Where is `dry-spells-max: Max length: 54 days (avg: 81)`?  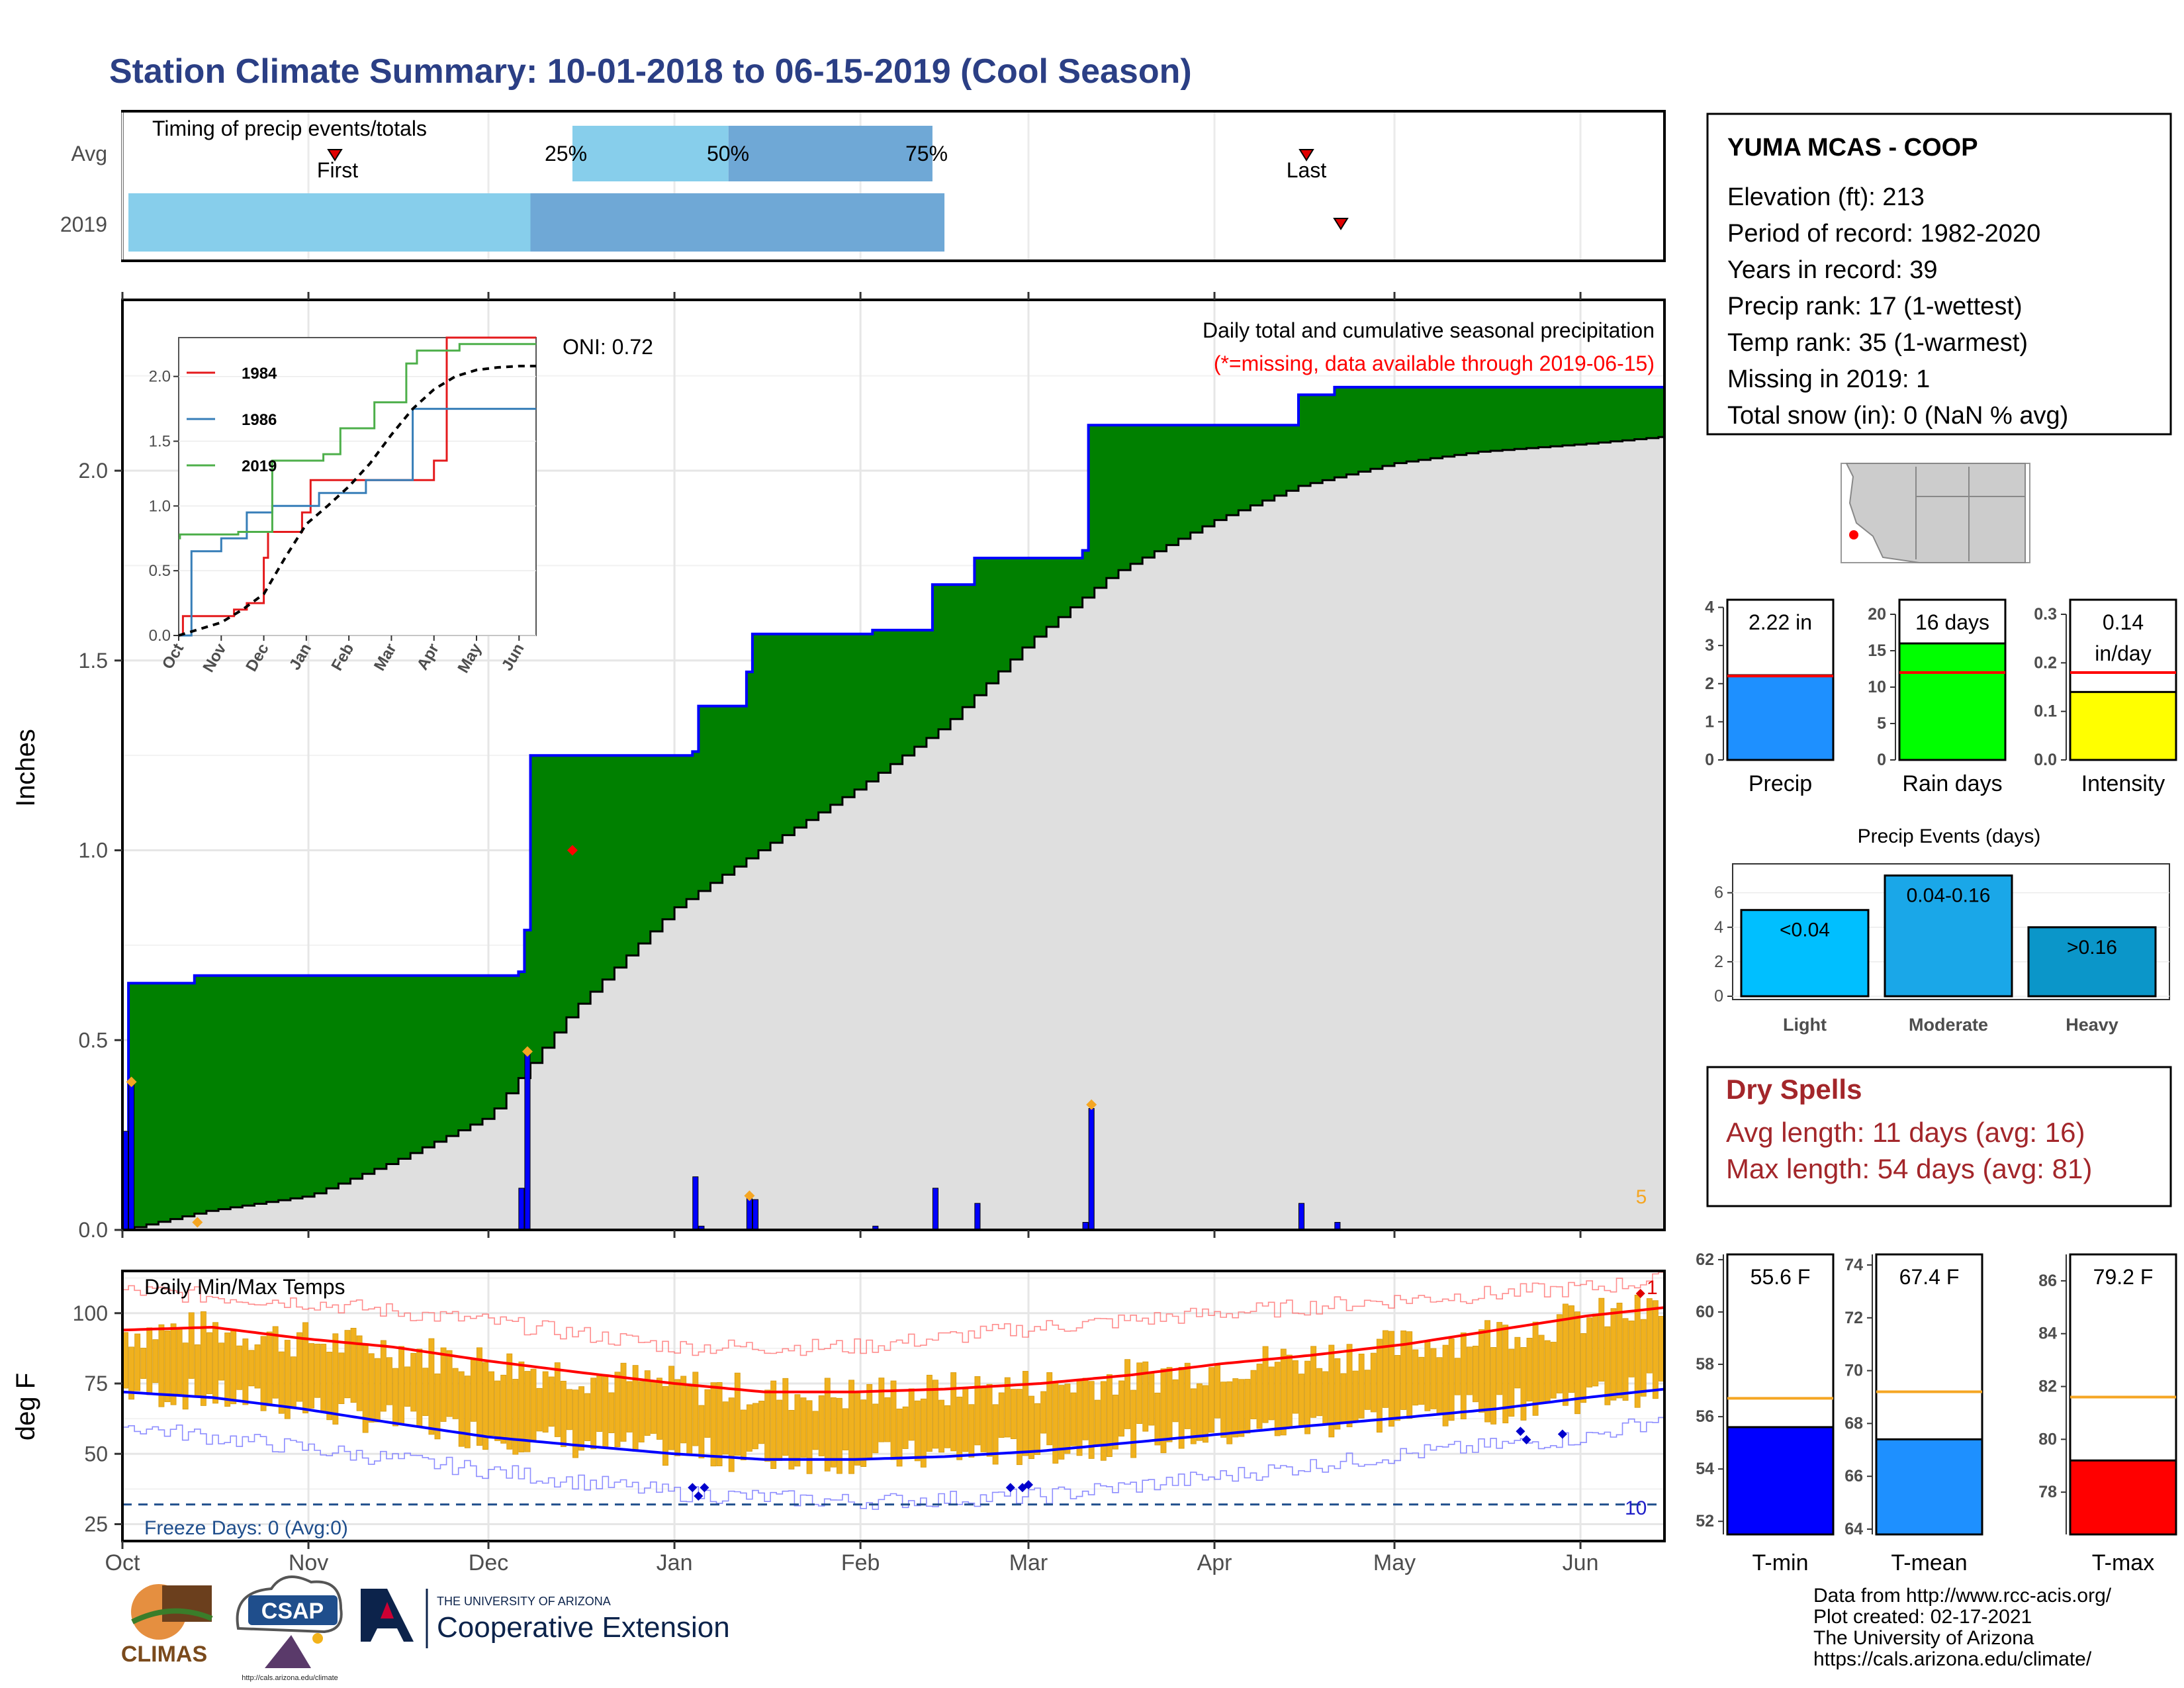 dry-spells-max: Max length: 54 days (avg: 81) is located at coordinates (1909, 1168).